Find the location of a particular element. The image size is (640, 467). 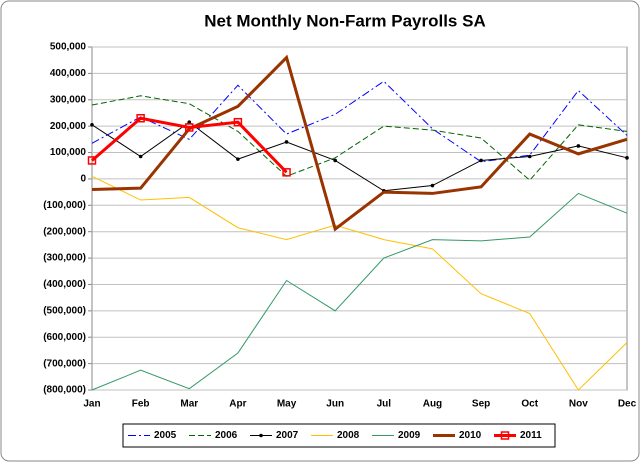

y-tick-label: (100,000) is located at coordinates (64, 205).